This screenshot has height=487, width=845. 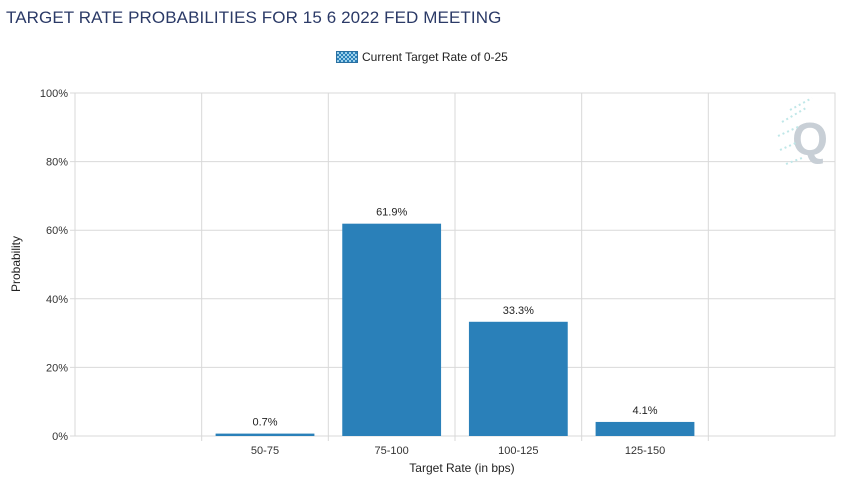 I want to click on watermark-logo: Q, so click(x=802, y=131).